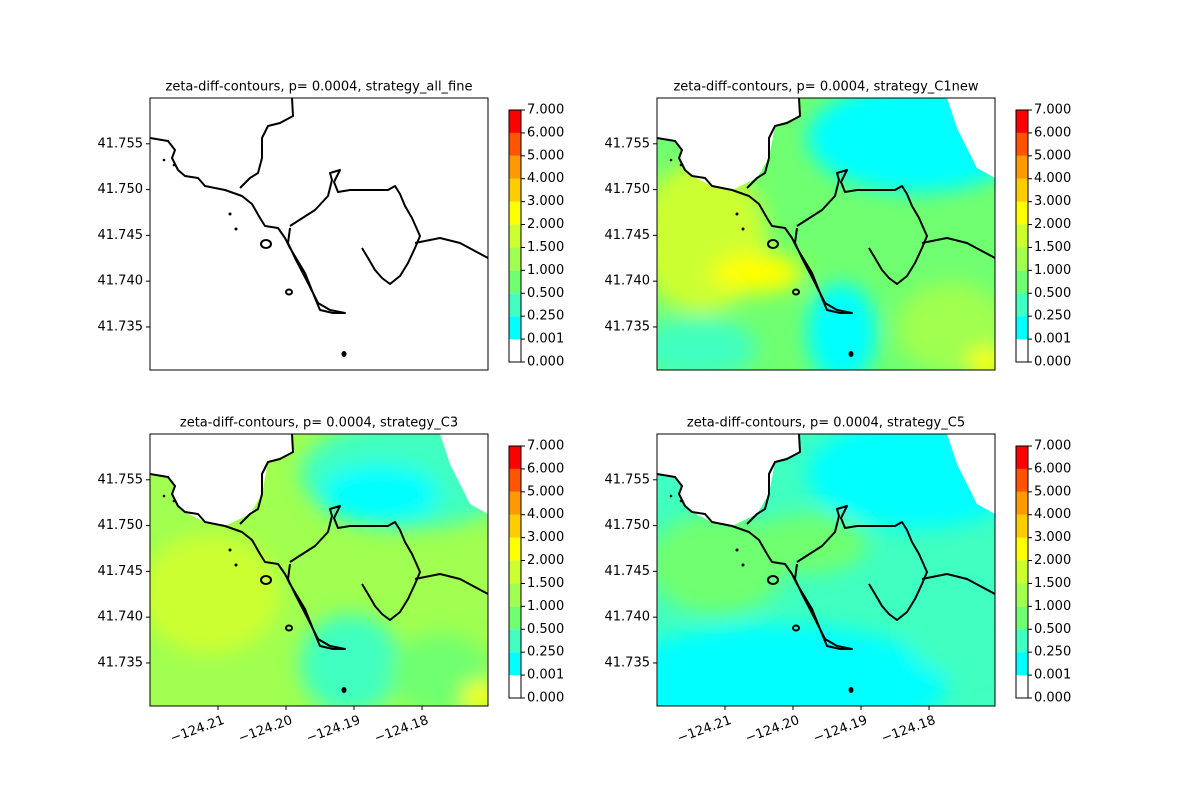 The image size is (1200, 800). I want to click on x-tick-label: −124.21, so click(704, 729).